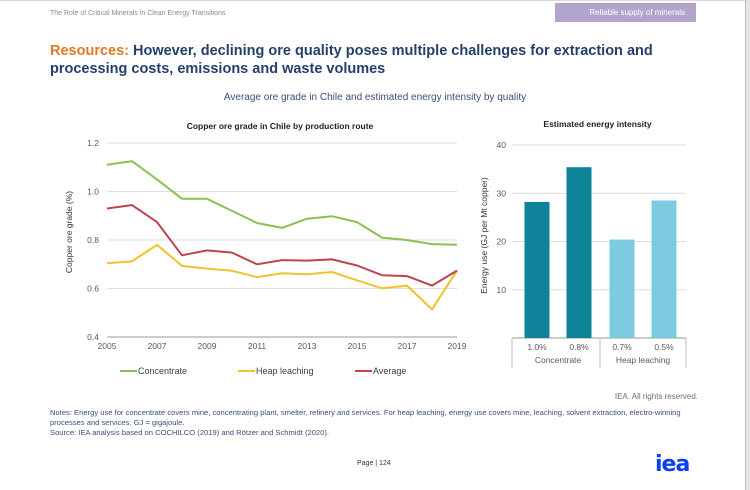 Image resolution: width=750 pixels, height=490 pixels. Describe the element at coordinates (537, 347) in the screenshot. I see `x-tick-label: 1.0%` at that location.